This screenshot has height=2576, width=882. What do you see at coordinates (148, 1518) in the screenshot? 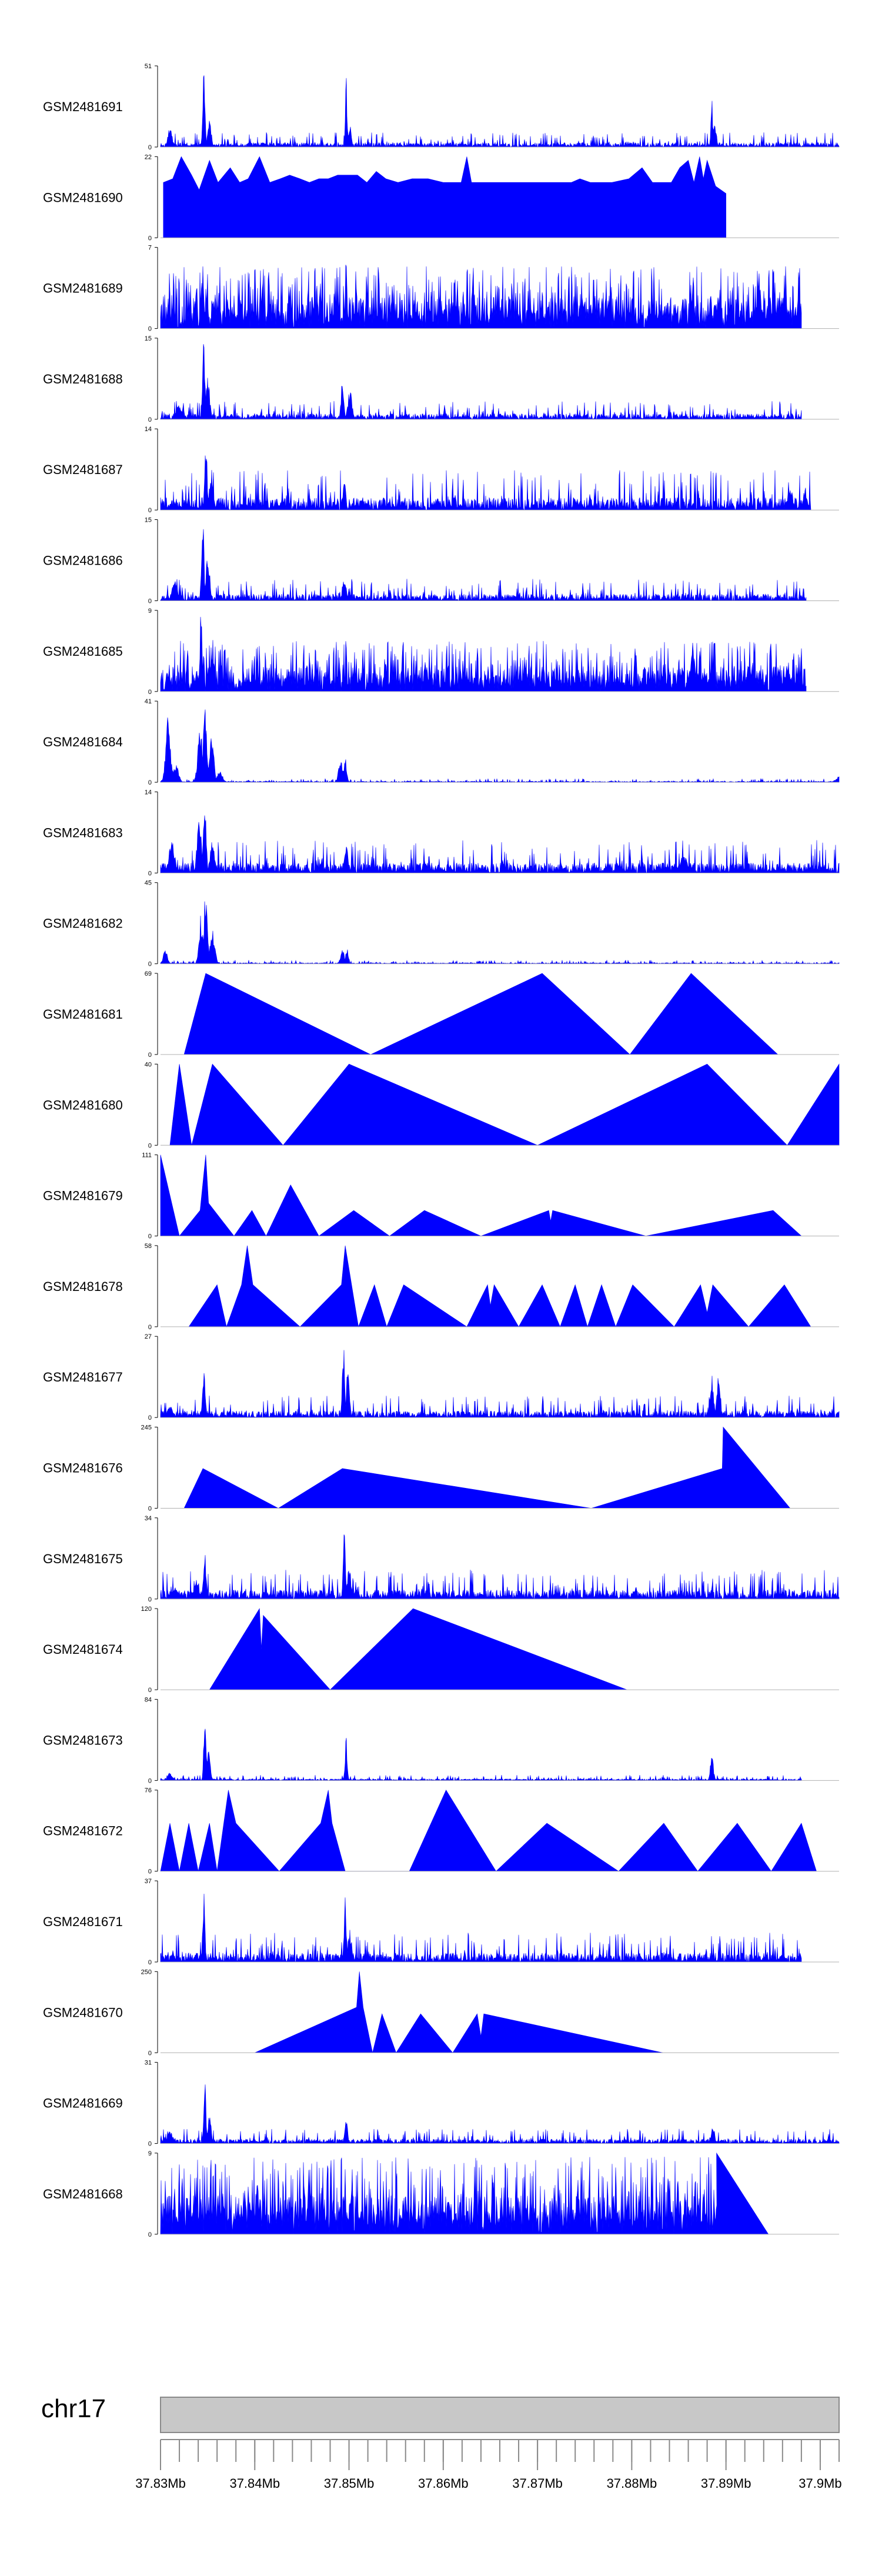
I see `track-ymax-label: 34` at bounding box center [148, 1518].